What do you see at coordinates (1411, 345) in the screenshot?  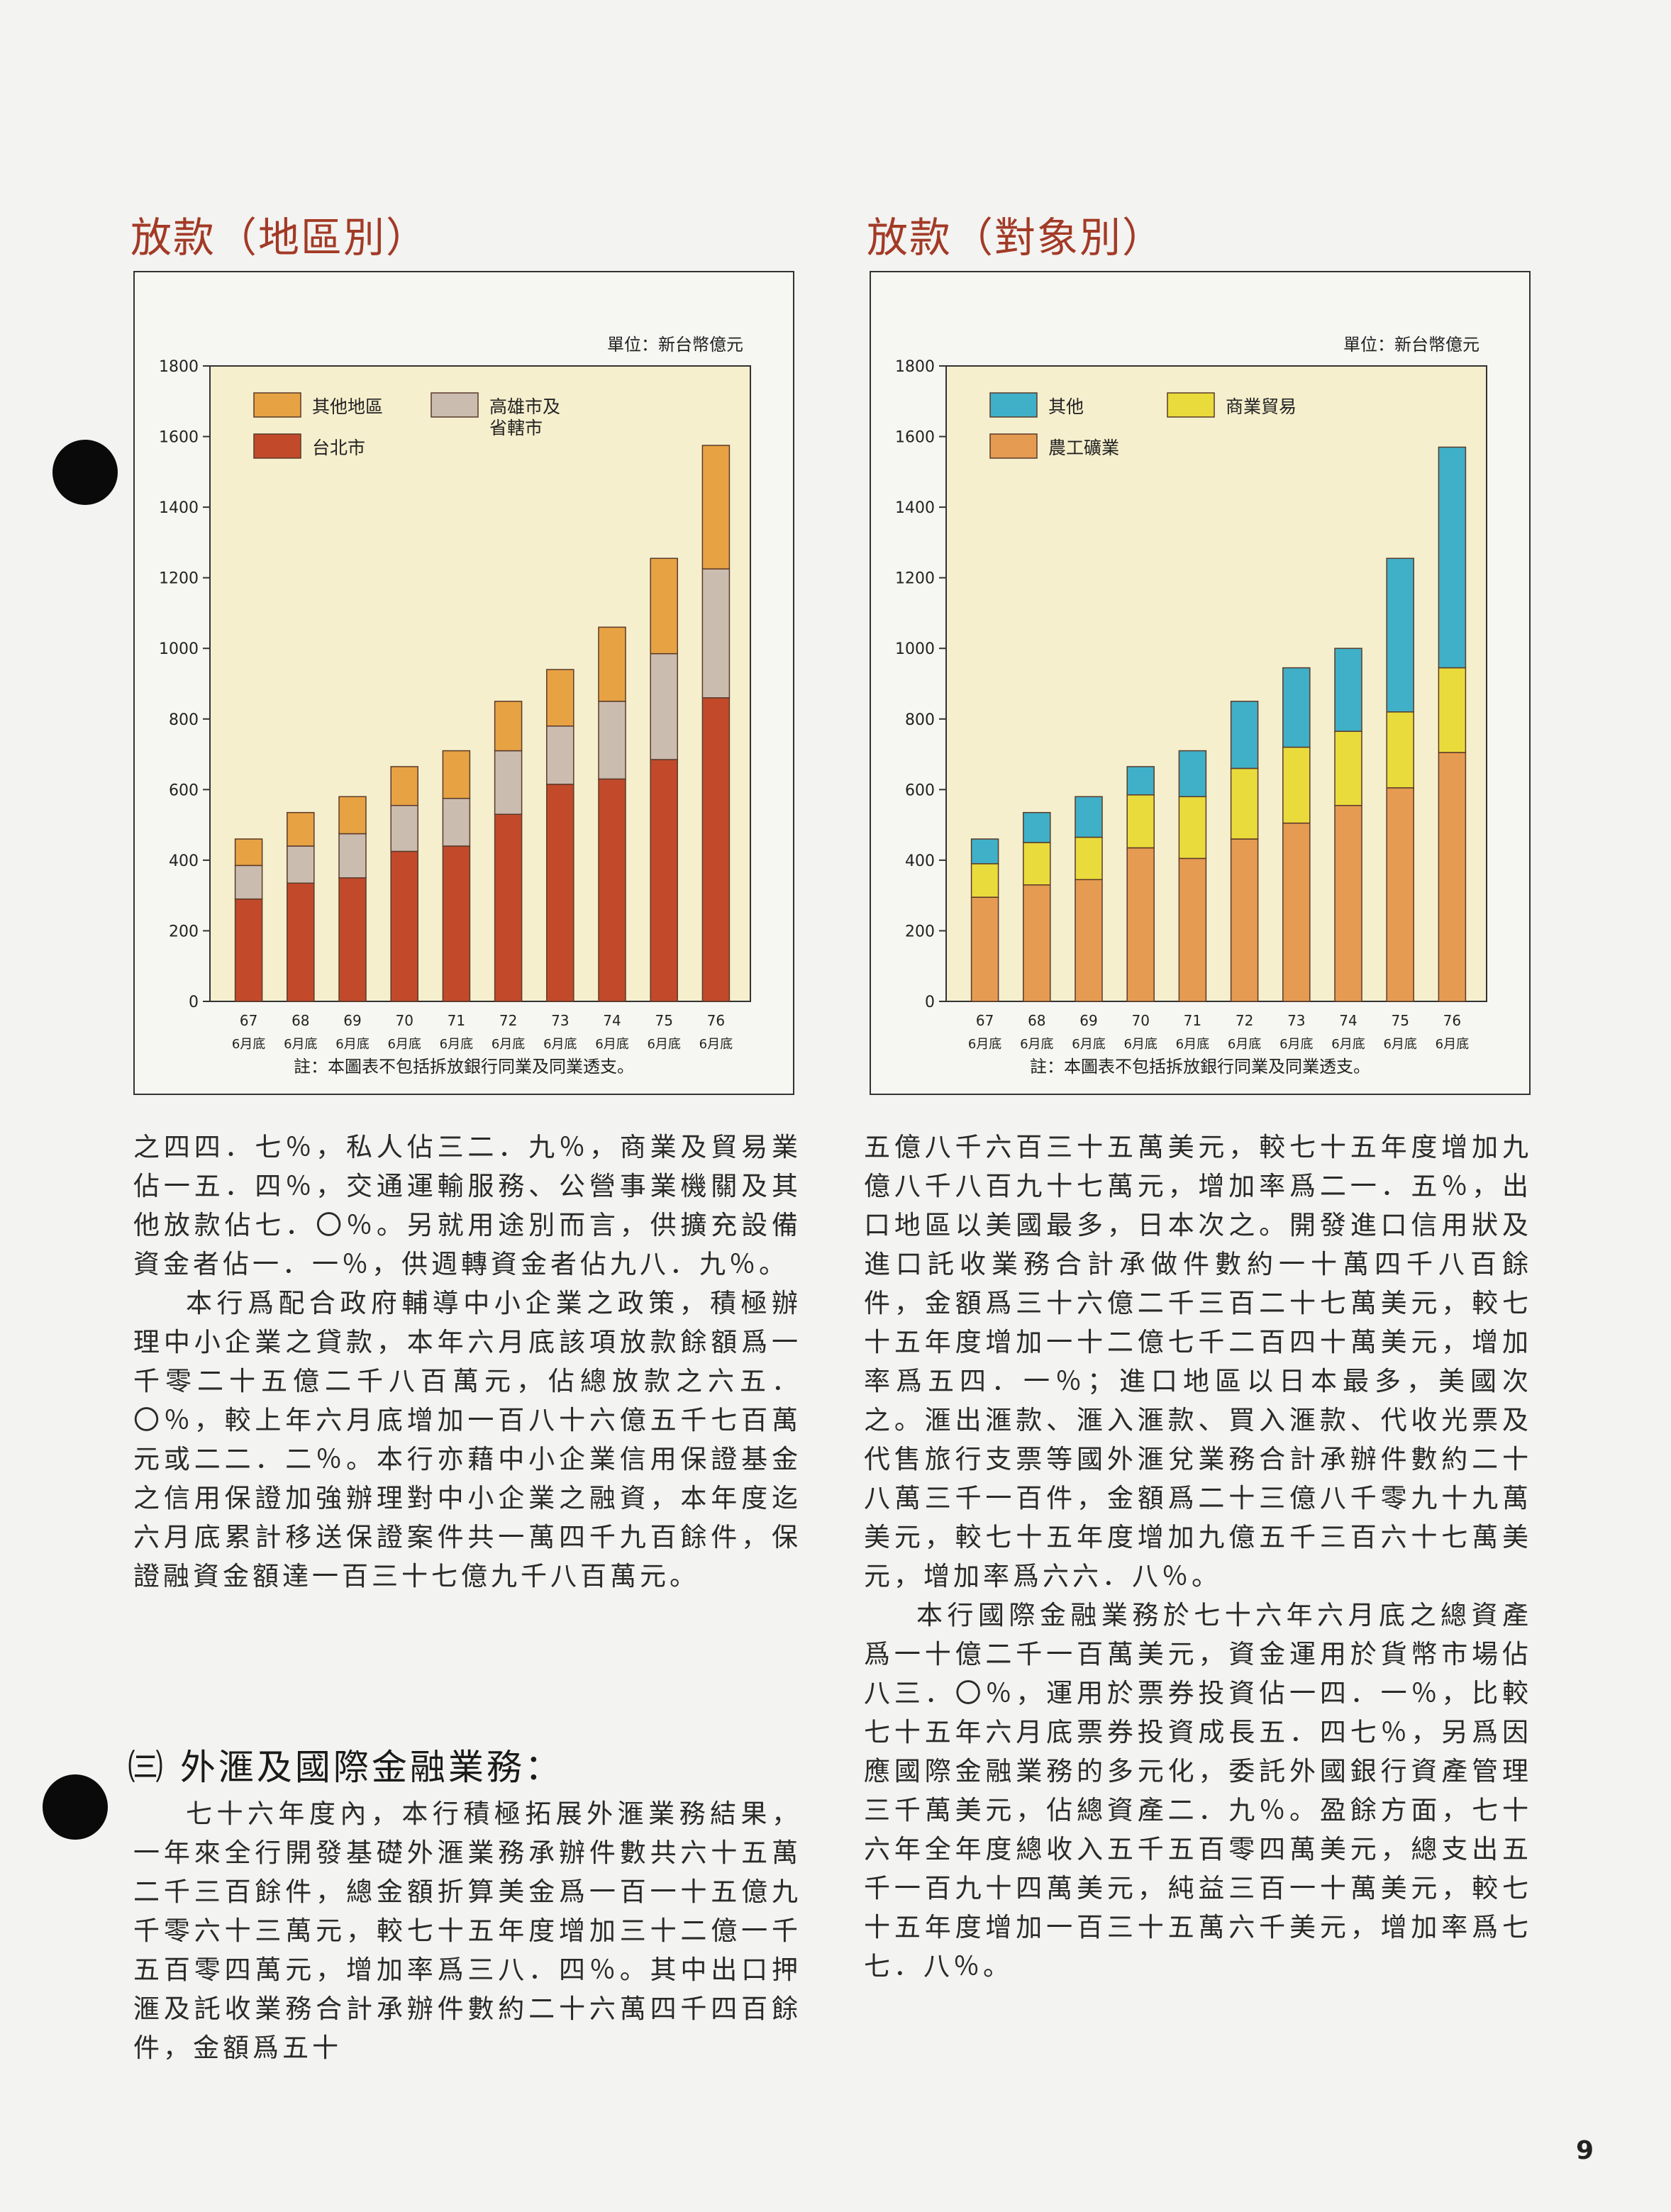 I see `unit-label: 單位：新台幣億元` at bounding box center [1411, 345].